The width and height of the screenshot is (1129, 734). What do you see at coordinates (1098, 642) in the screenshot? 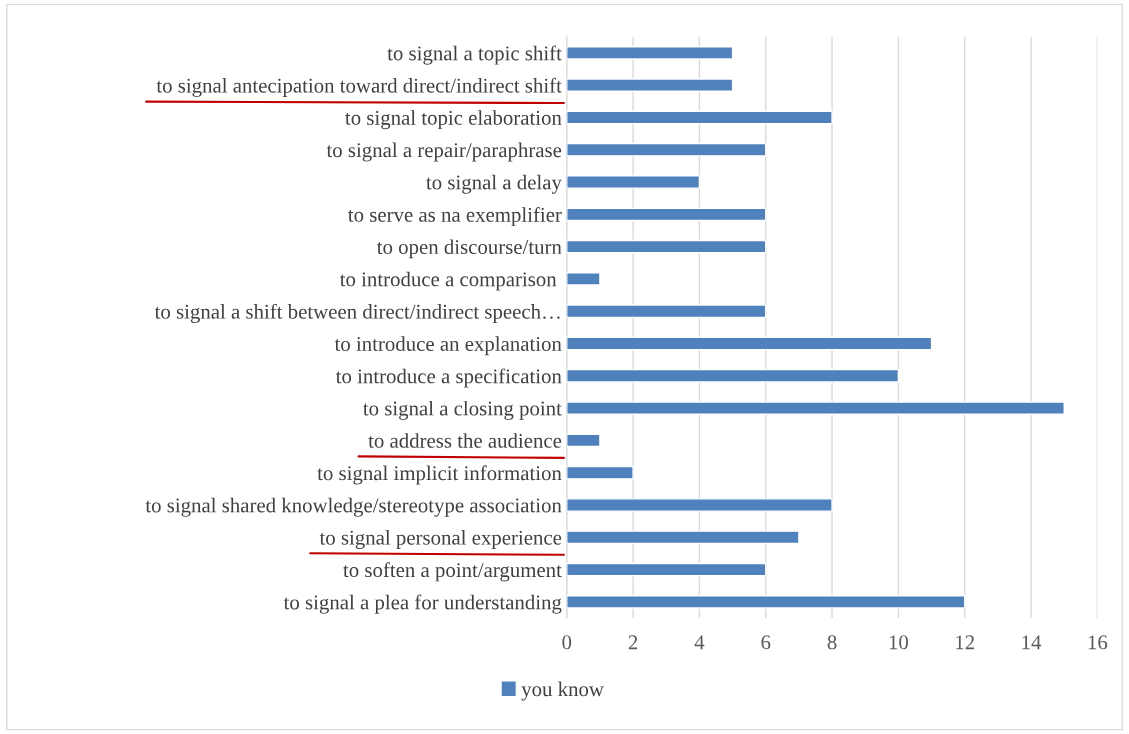
I see `x-tick-label: 16` at bounding box center [1098, 642].